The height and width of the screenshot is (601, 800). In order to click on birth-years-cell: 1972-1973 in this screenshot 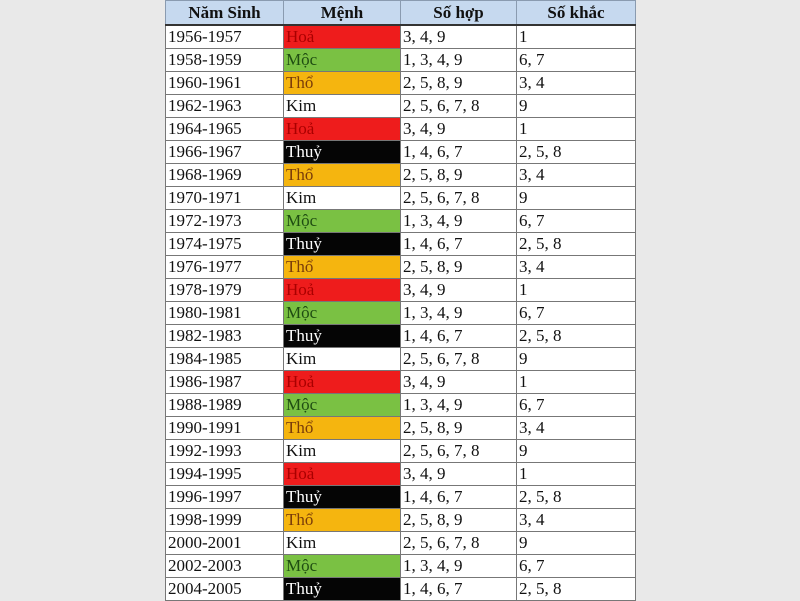, I will do `click(224, 221)`.